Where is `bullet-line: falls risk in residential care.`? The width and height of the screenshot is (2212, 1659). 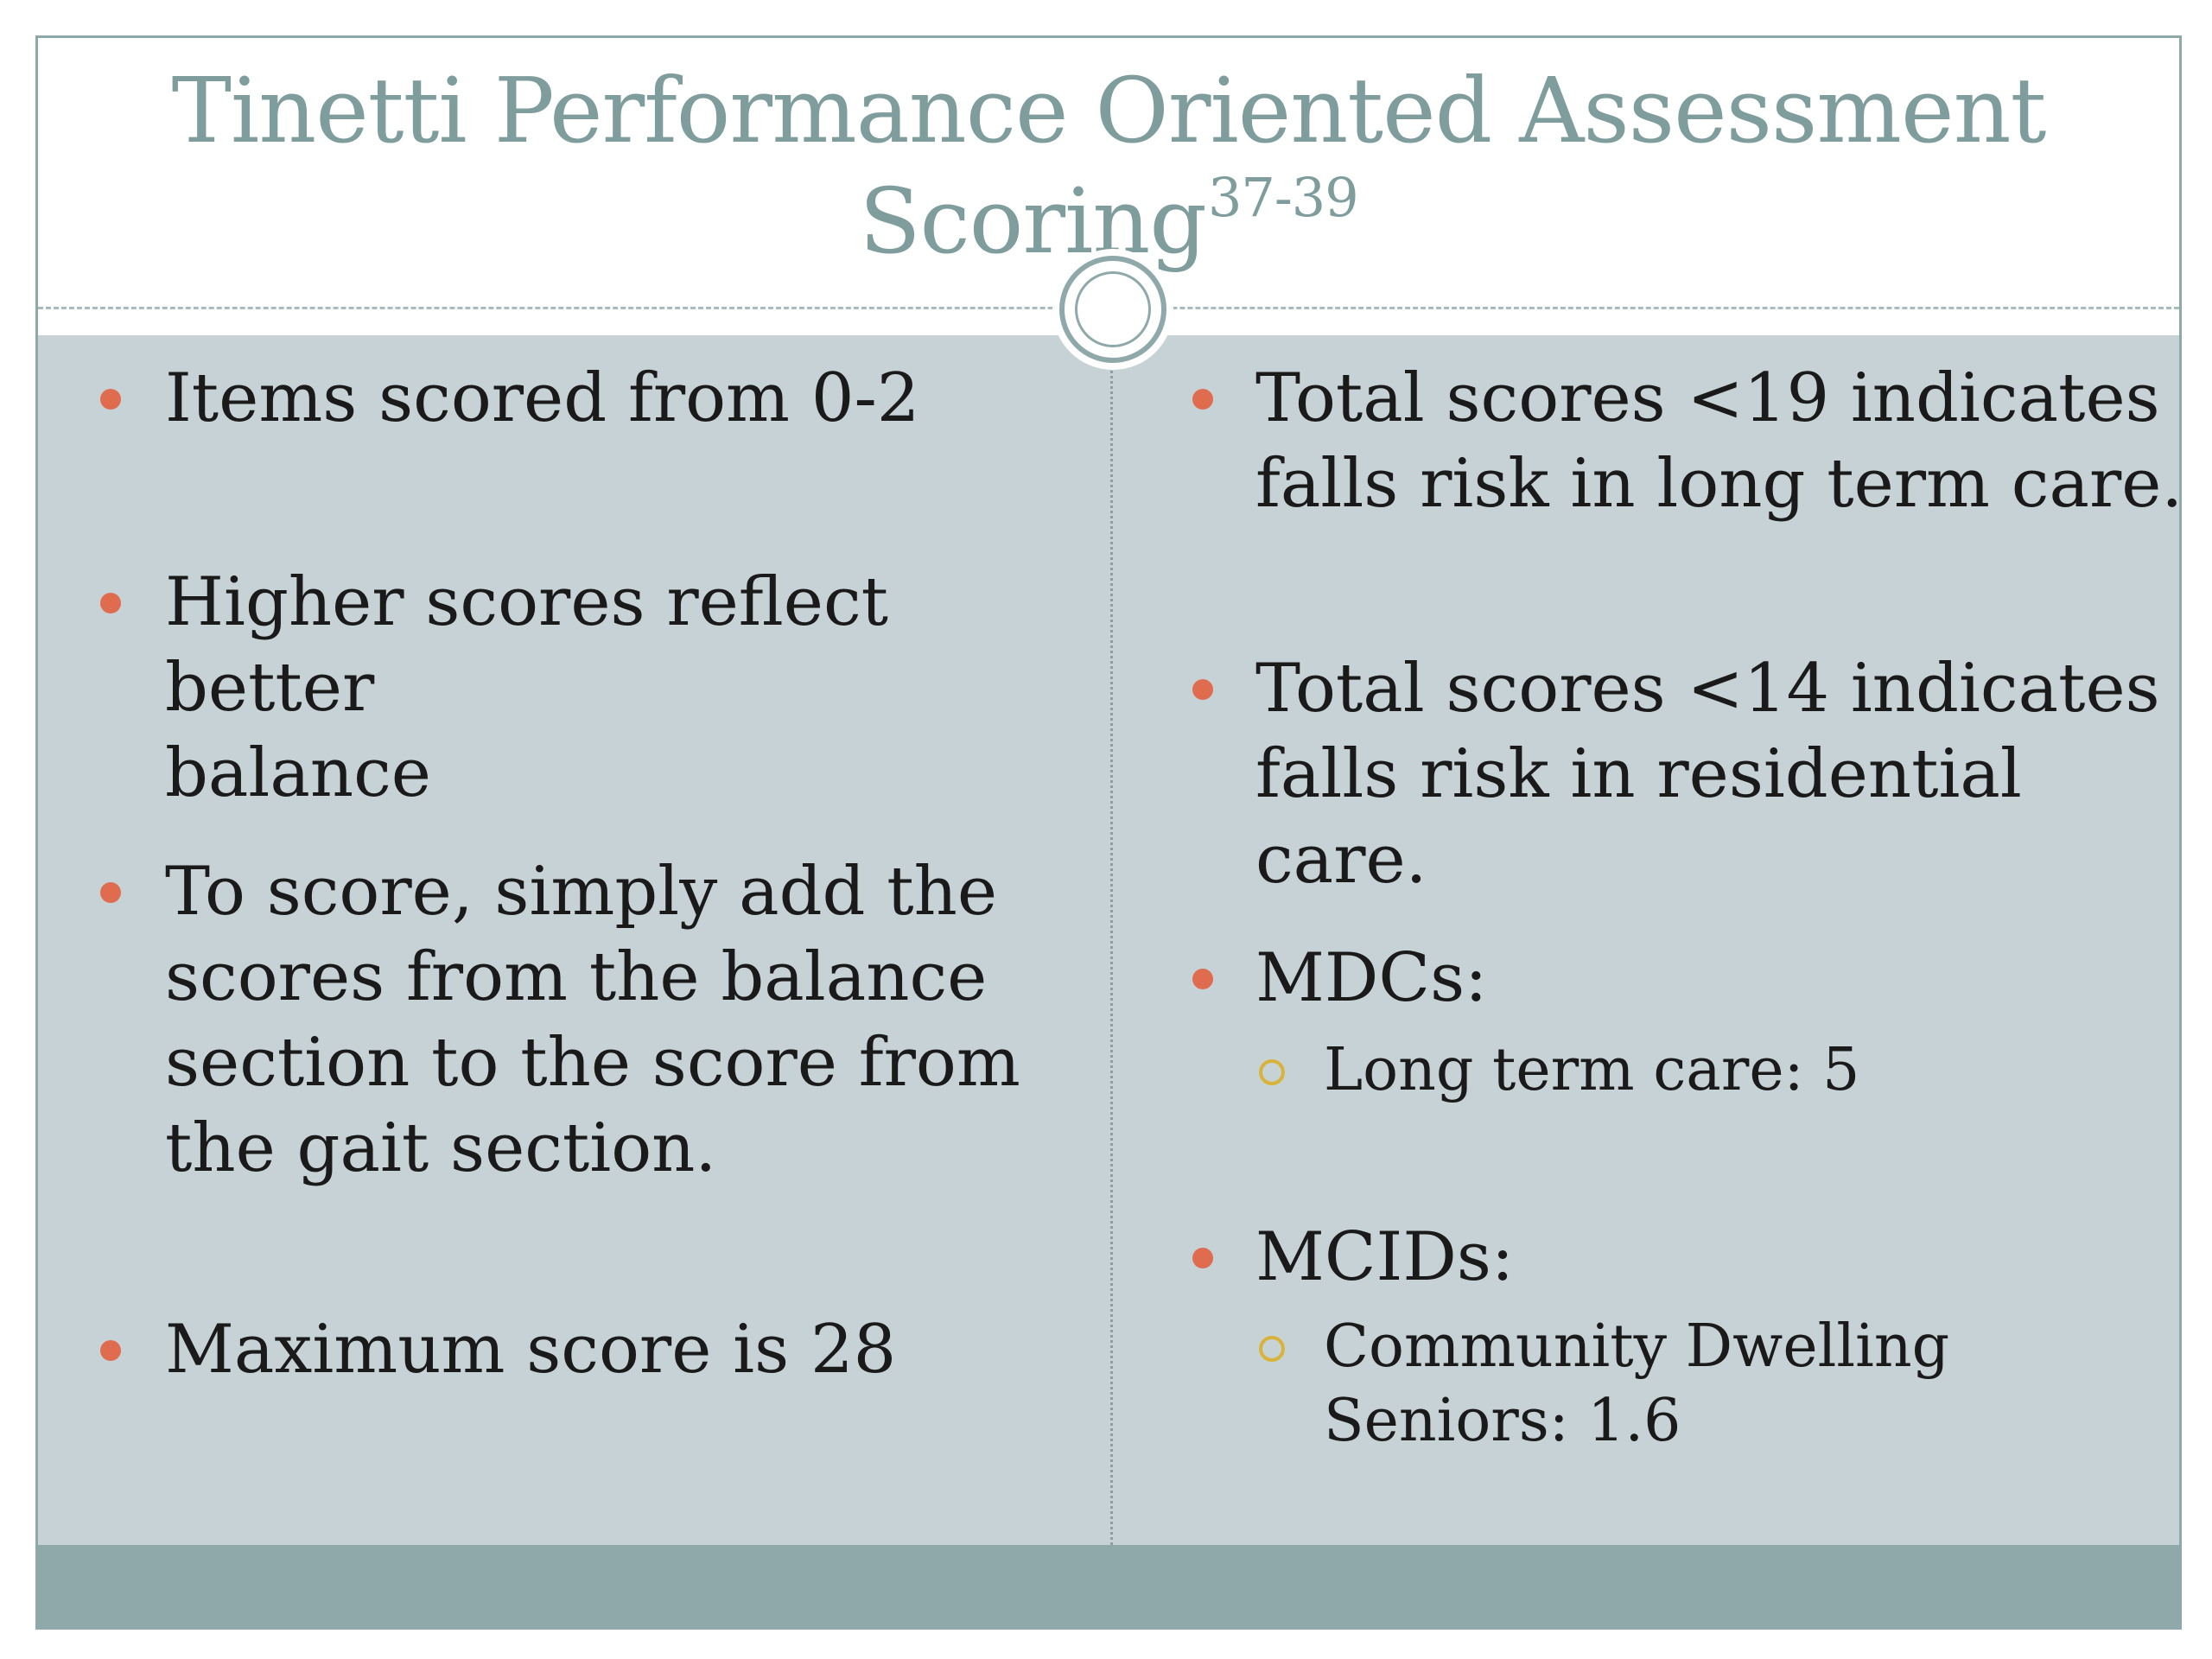 bullet-line: falls risk in residential care. is located at coordinates (1638, 817).